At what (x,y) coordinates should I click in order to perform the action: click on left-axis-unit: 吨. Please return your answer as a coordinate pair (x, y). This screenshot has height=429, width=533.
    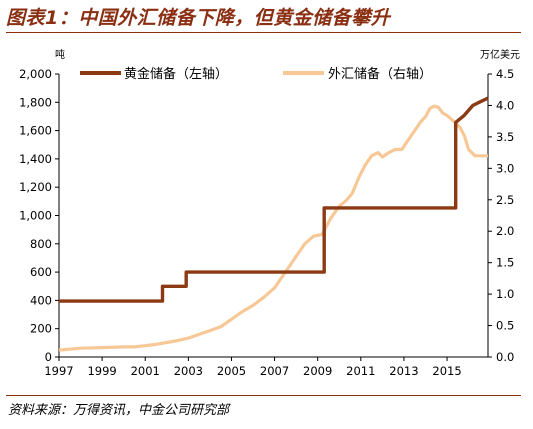
    Looking at the image, I should click on (60, 54).